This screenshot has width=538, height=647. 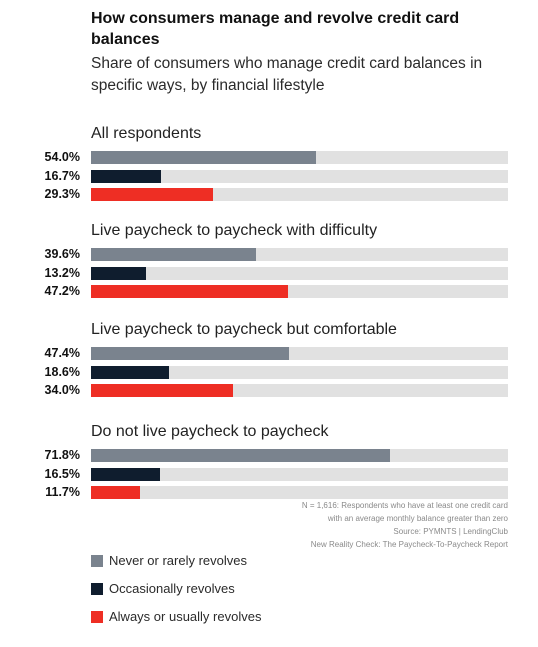 I want to click on bar-row-never: 47.4%, so click(x=269, y=353).